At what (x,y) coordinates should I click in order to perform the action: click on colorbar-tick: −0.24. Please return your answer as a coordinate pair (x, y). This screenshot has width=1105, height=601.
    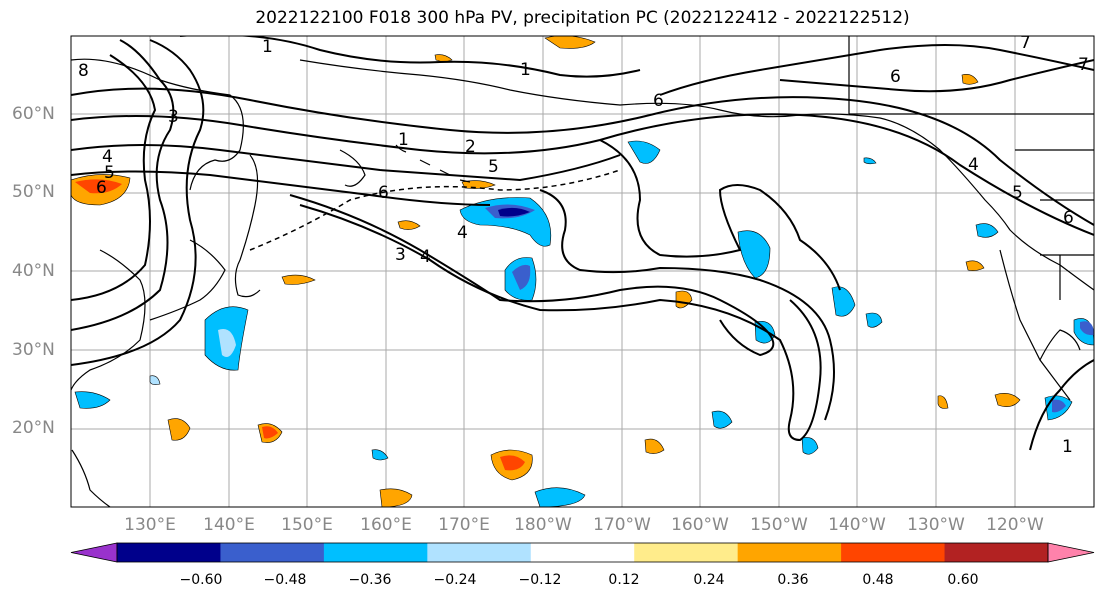
    Looking at the image, I should click on (455, 580).